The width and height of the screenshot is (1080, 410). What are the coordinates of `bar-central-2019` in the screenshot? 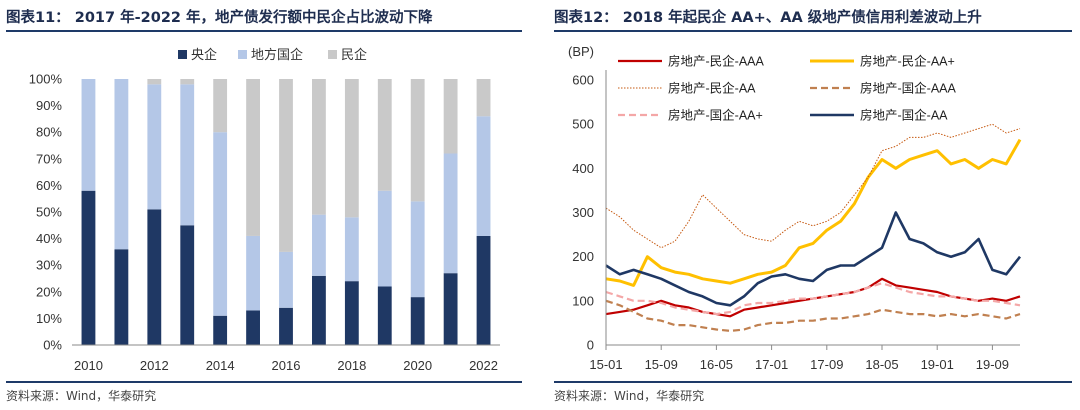 It's located at (384, 315).